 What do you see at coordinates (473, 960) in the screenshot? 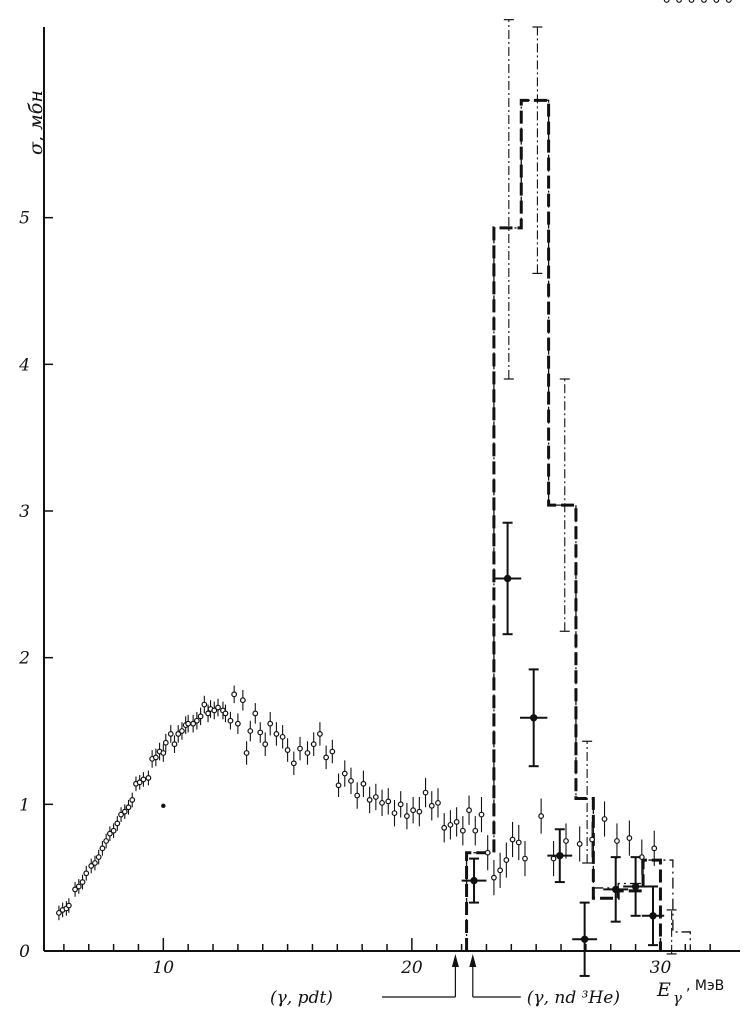
I see `threshold-arrowhead` at bounding box center [473, 960].